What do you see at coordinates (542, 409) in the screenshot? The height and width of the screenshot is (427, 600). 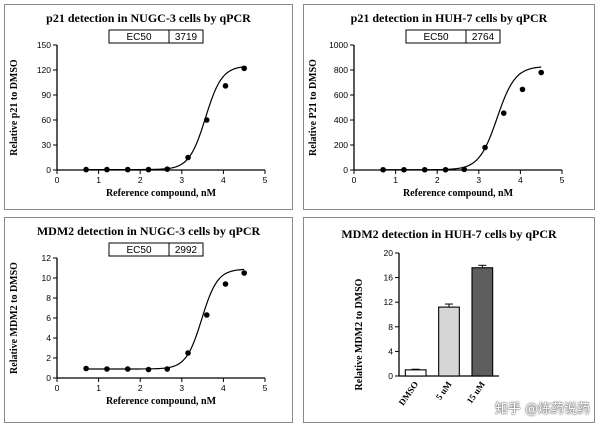 I see `watermark: 知乎 @炼药说药` at bounding box center [542, 409].